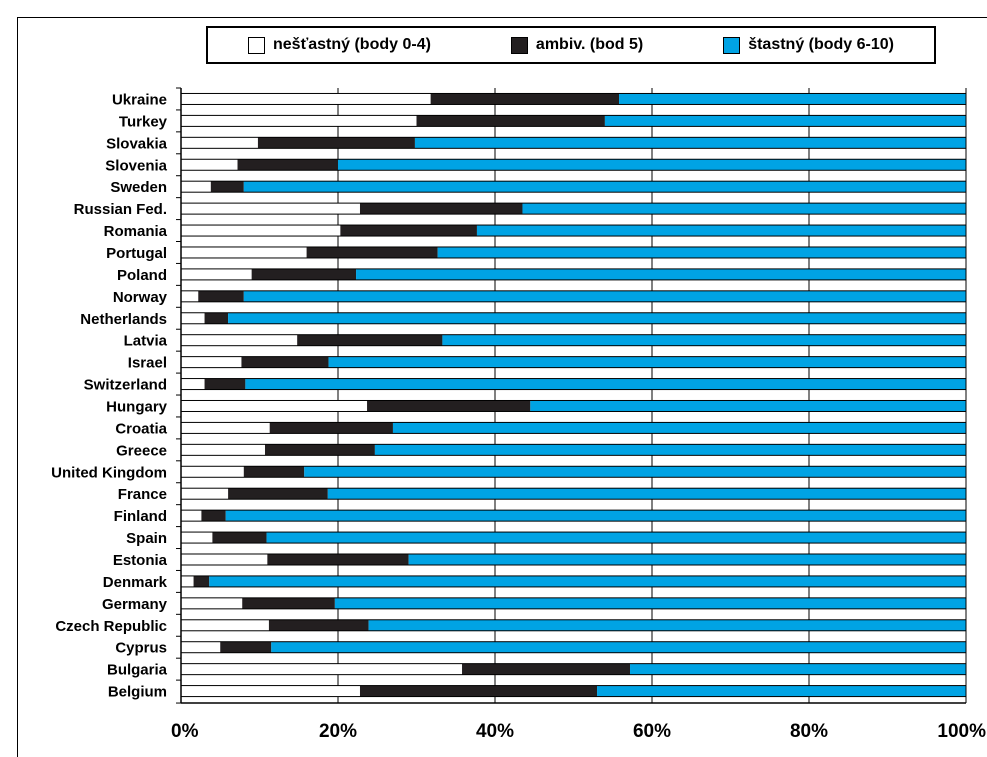 This screenshot has height=757, width=987. Describe the element at coordinates (123, 319) in the screenshot. I see `category-label: Netherlands` at that location.